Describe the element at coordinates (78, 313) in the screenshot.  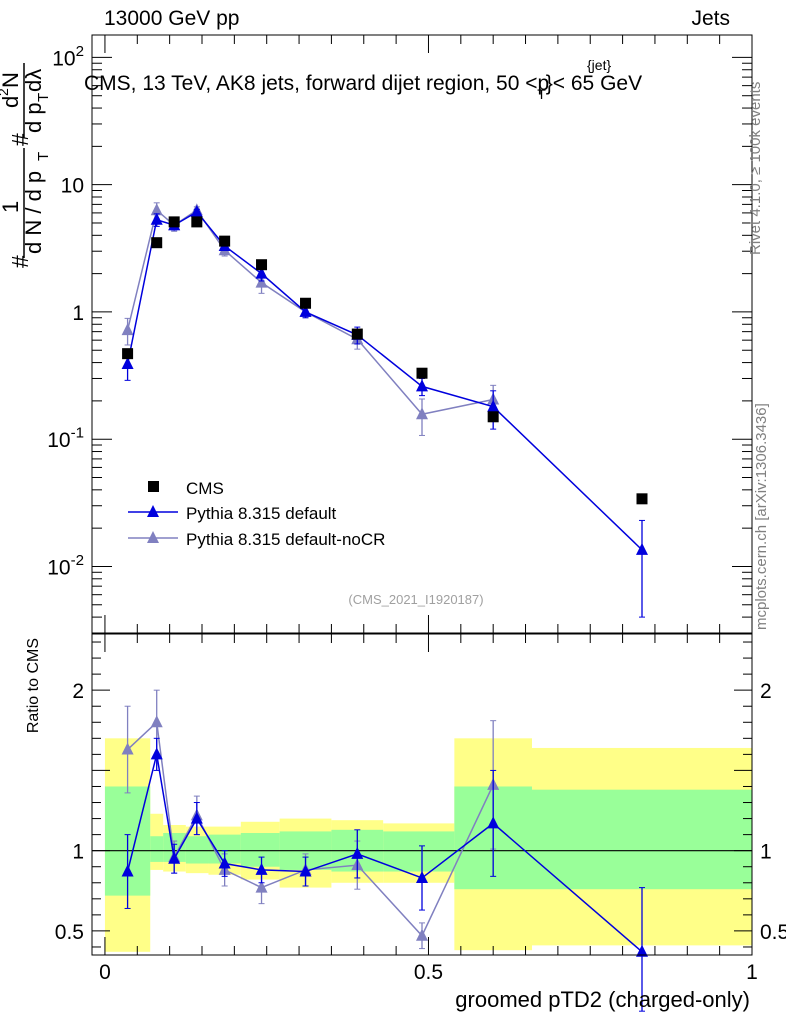
I see `y-tick-label: 1` at that location.